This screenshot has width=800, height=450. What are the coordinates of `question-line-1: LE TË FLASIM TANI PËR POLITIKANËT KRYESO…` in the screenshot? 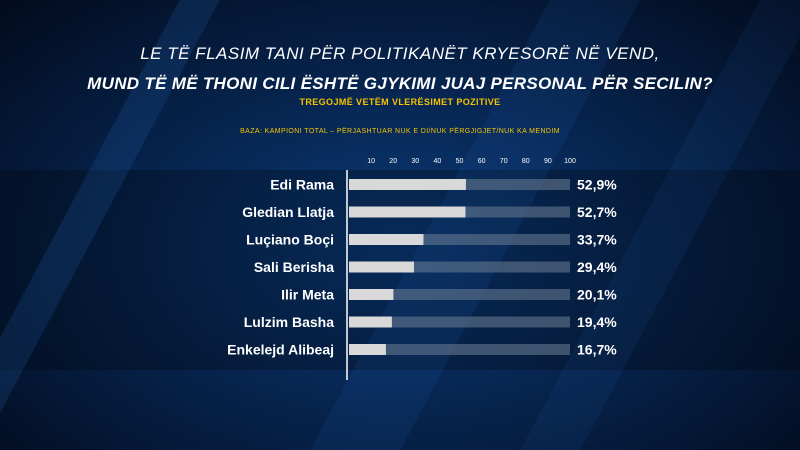 It's located at (400, 53).